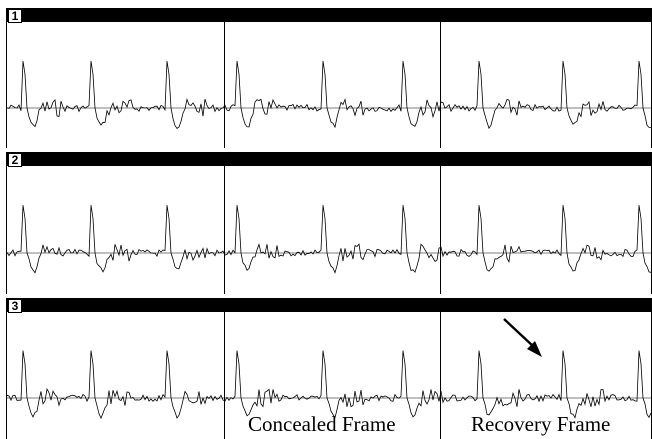 This screenshot has height=439, width=652. I want to click on panel-label: 3, so click(15, 306).